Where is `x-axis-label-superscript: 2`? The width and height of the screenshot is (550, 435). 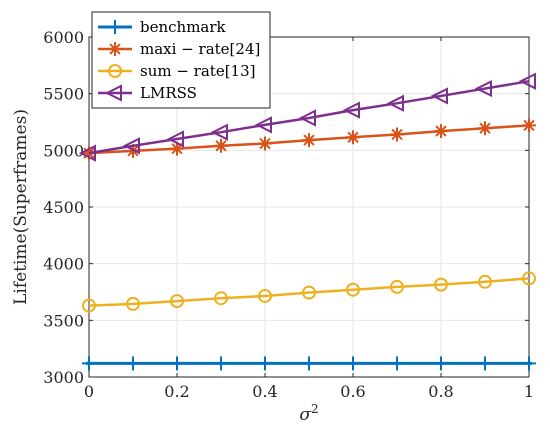 x-axis-label-superscript: 2 is located at coordinates (315, 409).